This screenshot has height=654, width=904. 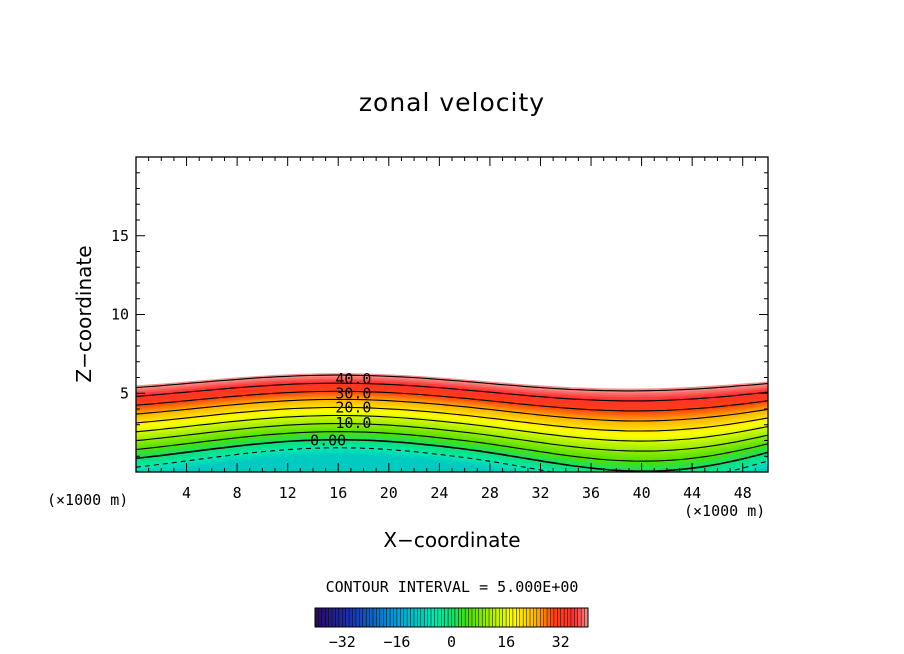 I want to click on y-tick-labels: 5 10 15, so click(x=120, y=315).